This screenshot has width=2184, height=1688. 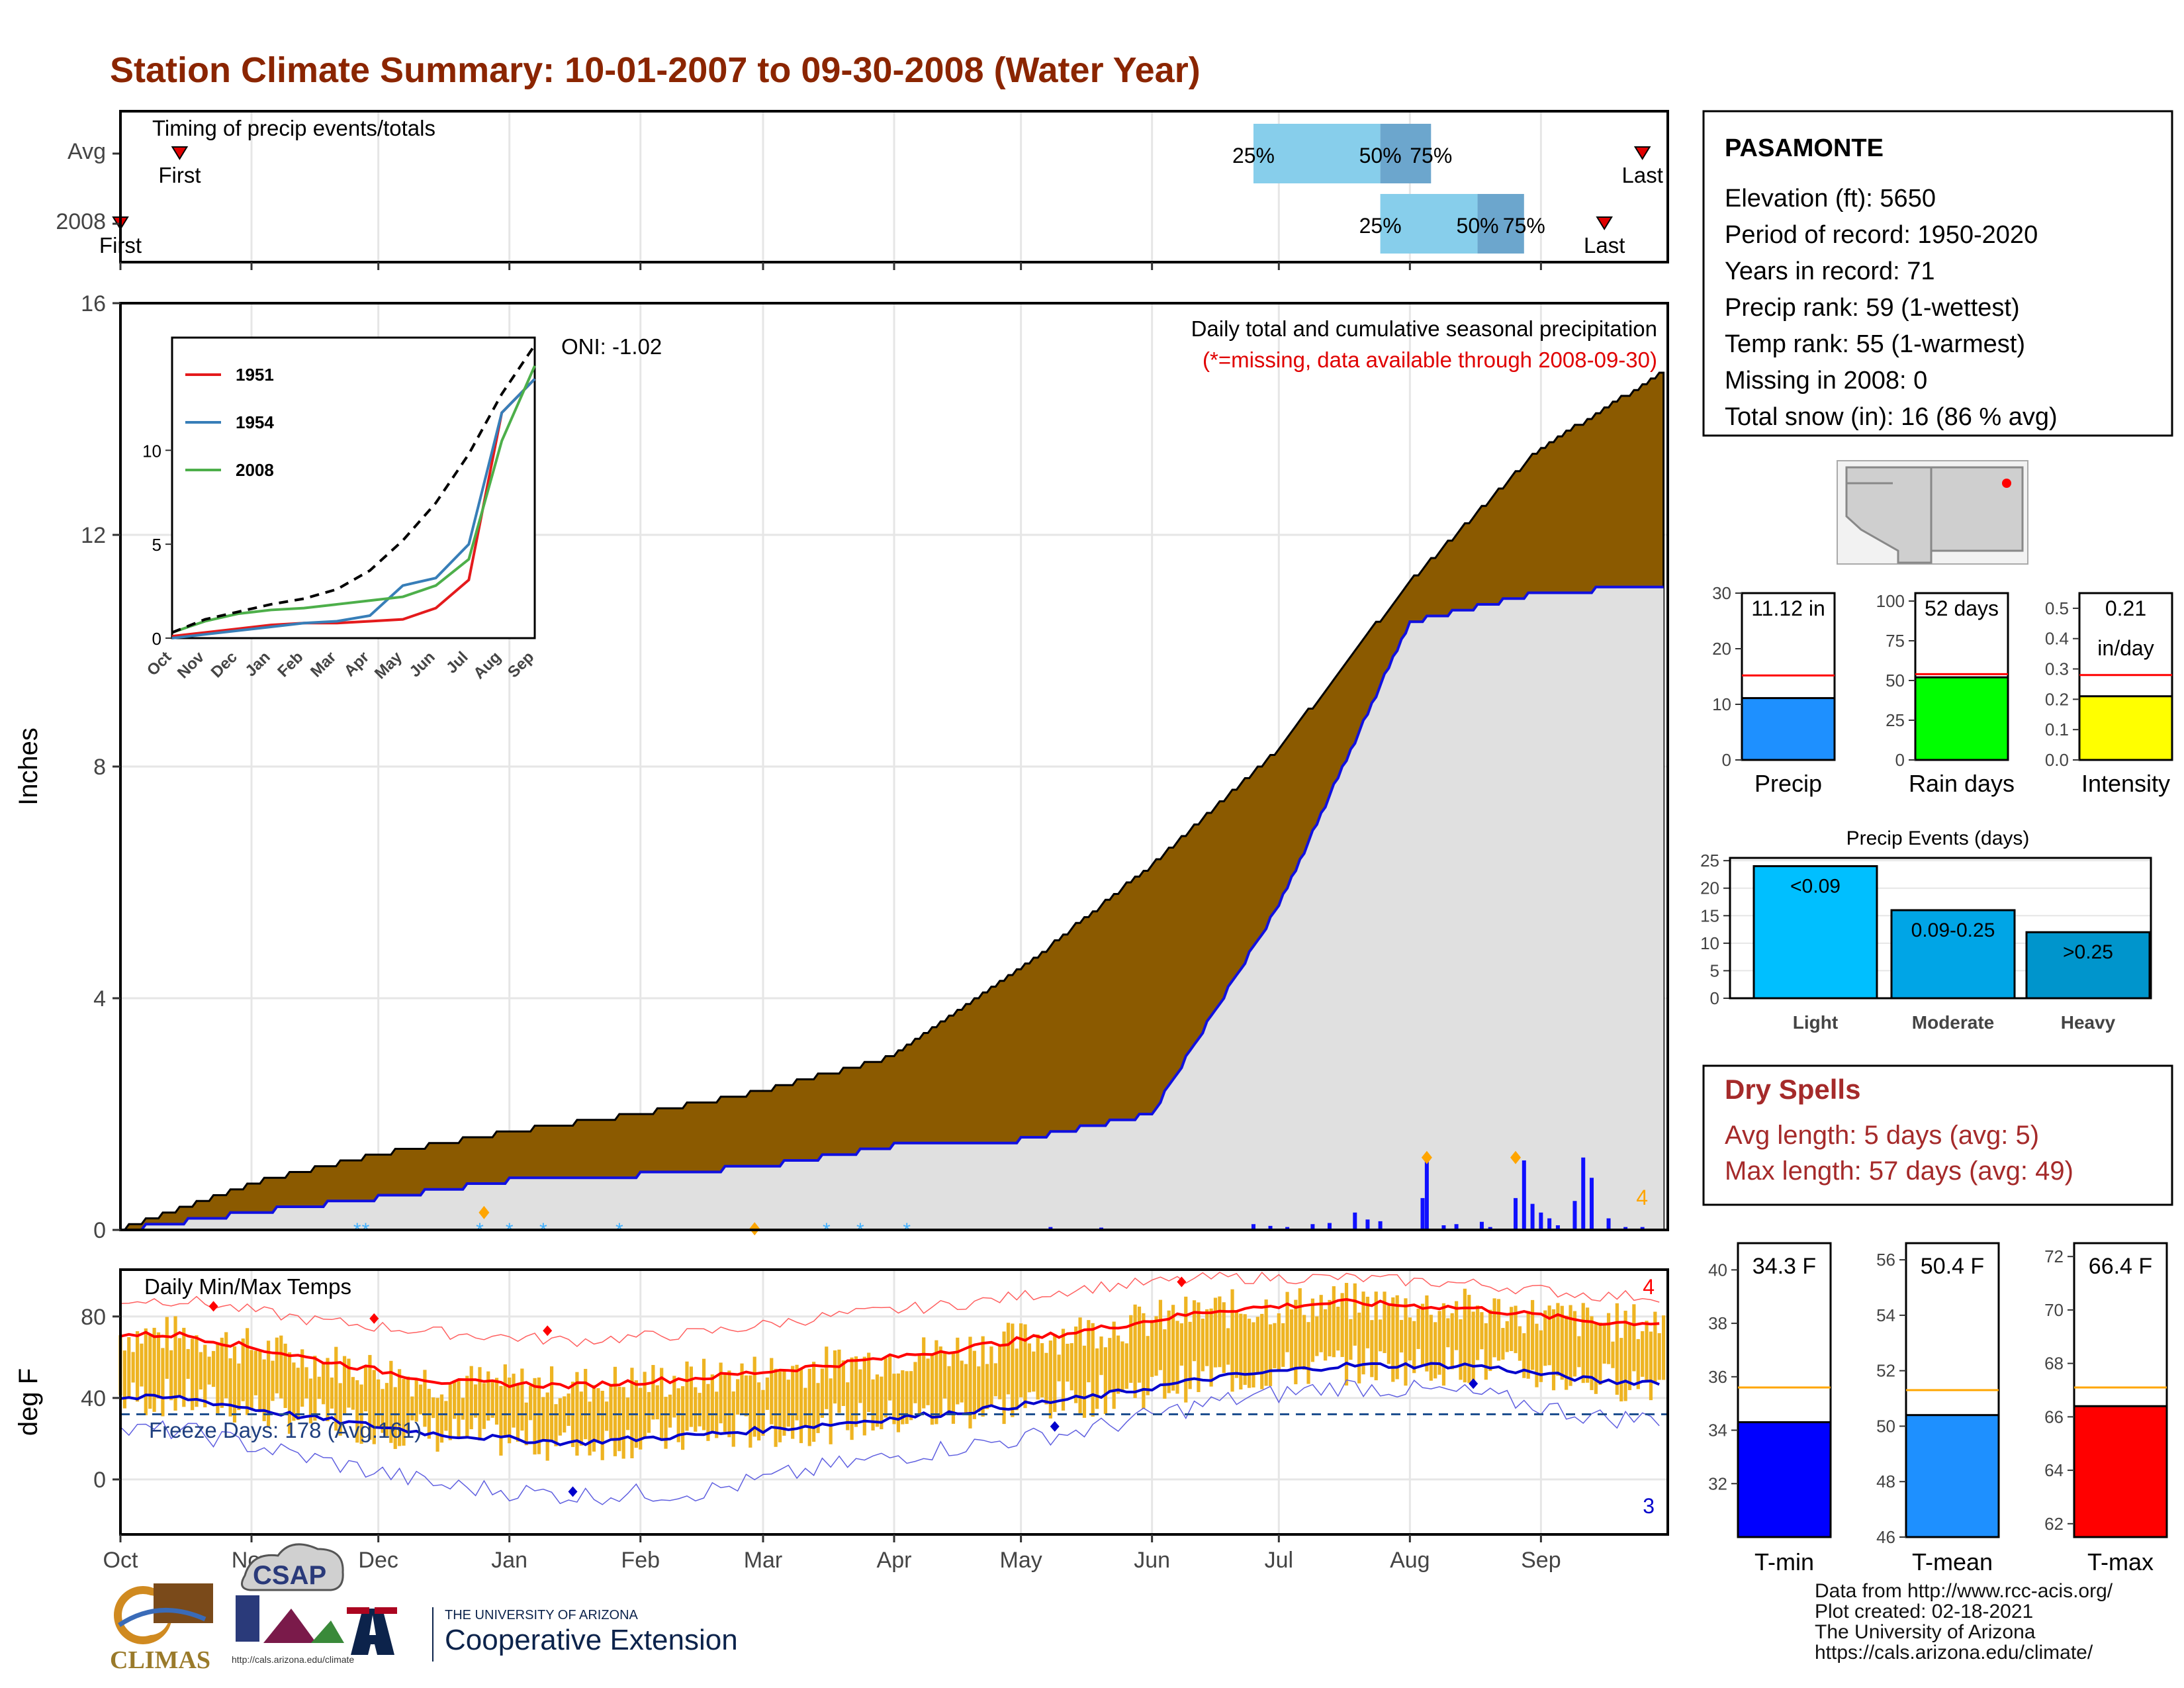 I want to click on last-marker, so click(x=1642, y=153).